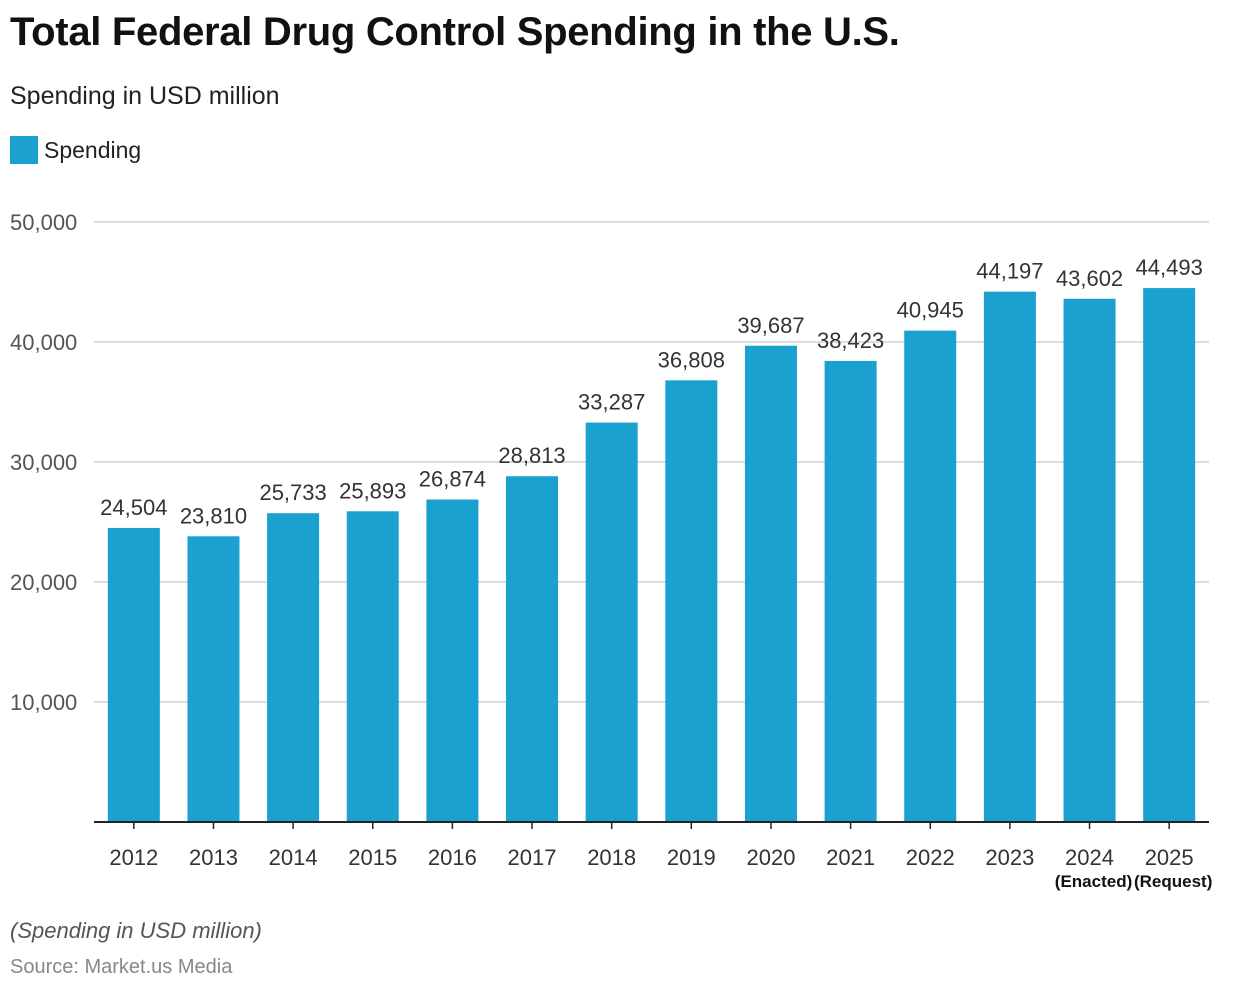 The height and width of the screenshot is (994, 1243). Describe the element at coordinates (43, 222) in the screenshot. I see `y-tick-label: 50,000` at that location.